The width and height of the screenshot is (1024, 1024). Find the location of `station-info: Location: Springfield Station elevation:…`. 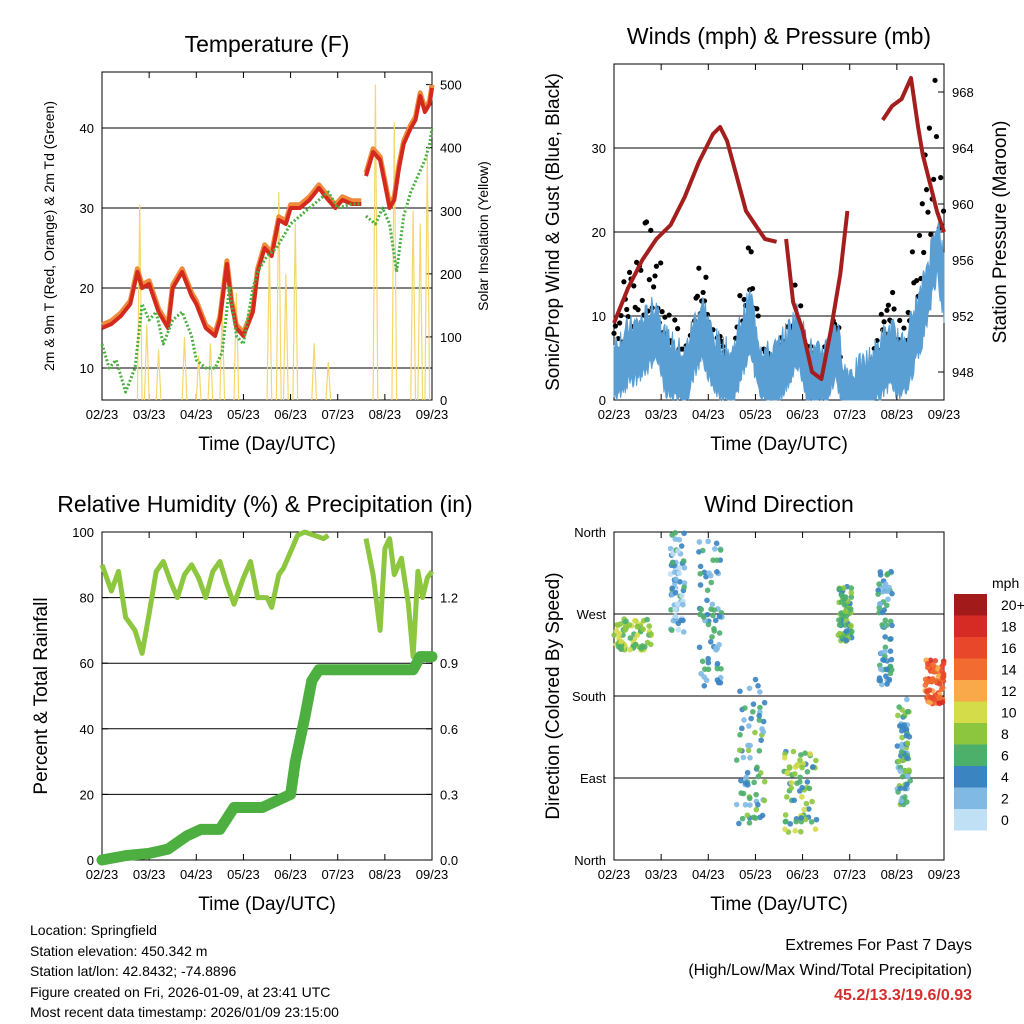

station-info: Location: Springfield Station elevation:… is located at coordinates (184, 971).